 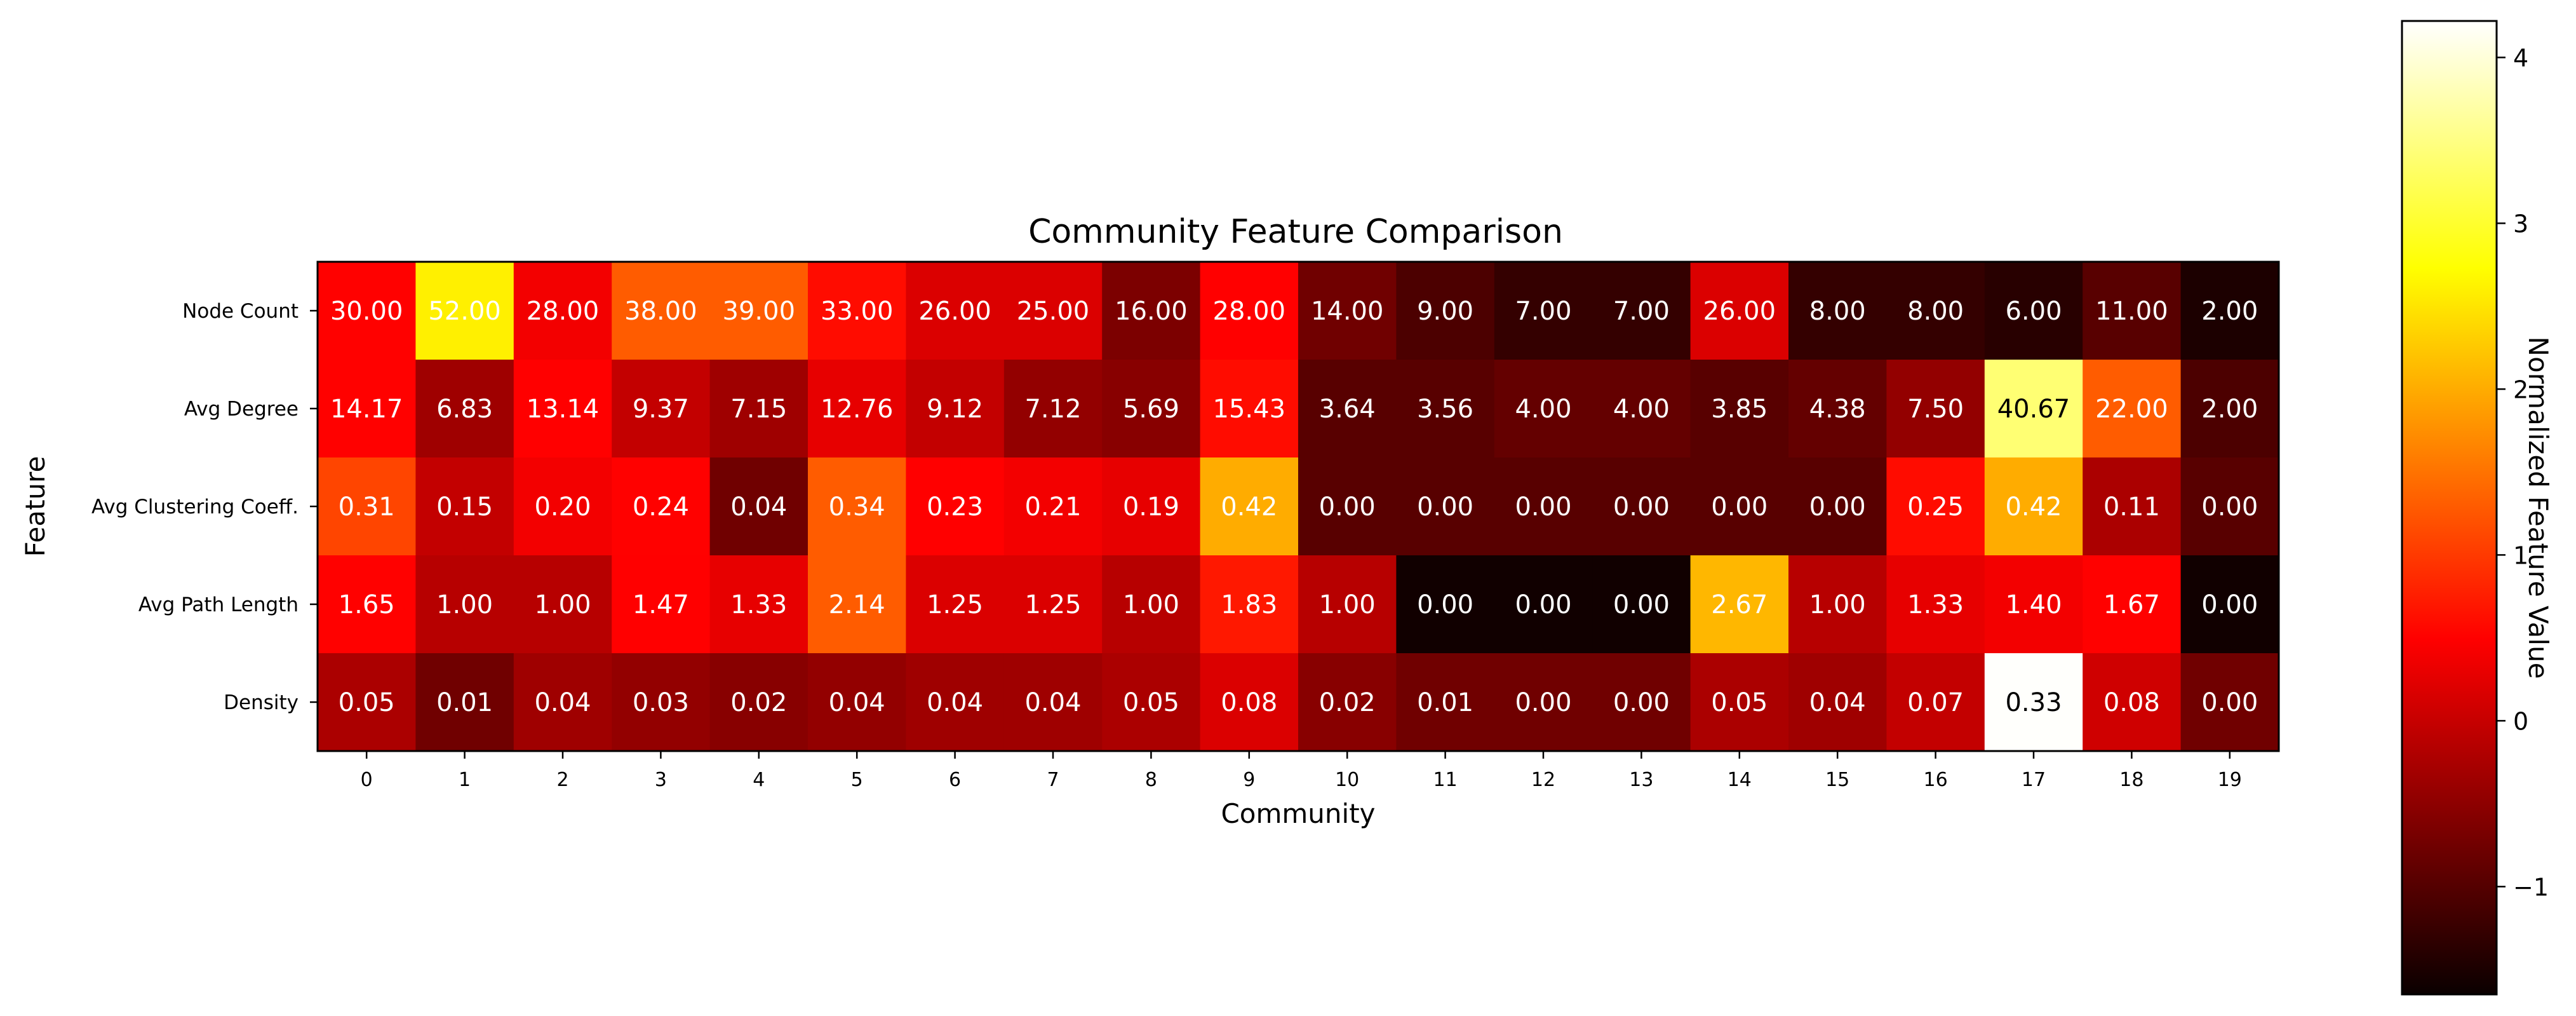 I want to click on cell-value-label: 2.14, so click(x=857, y=605).